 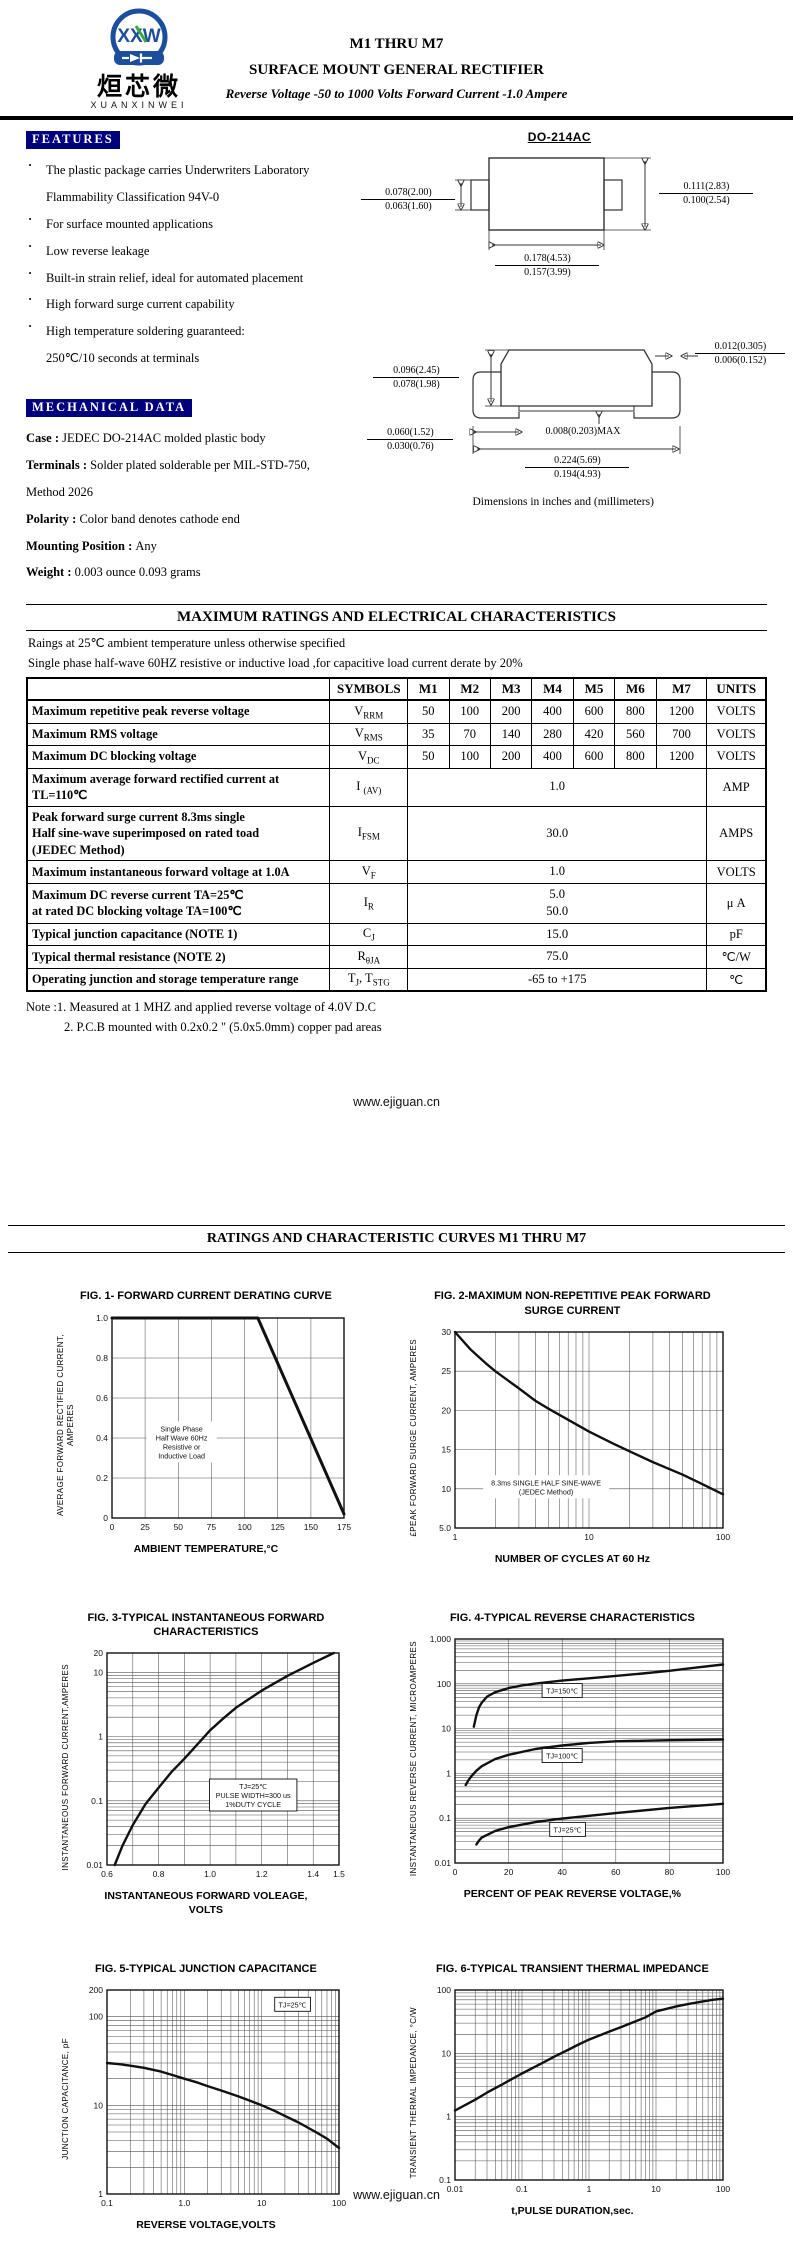 I want to click on ratings-column-header: M1, so click(x=428, y=689).